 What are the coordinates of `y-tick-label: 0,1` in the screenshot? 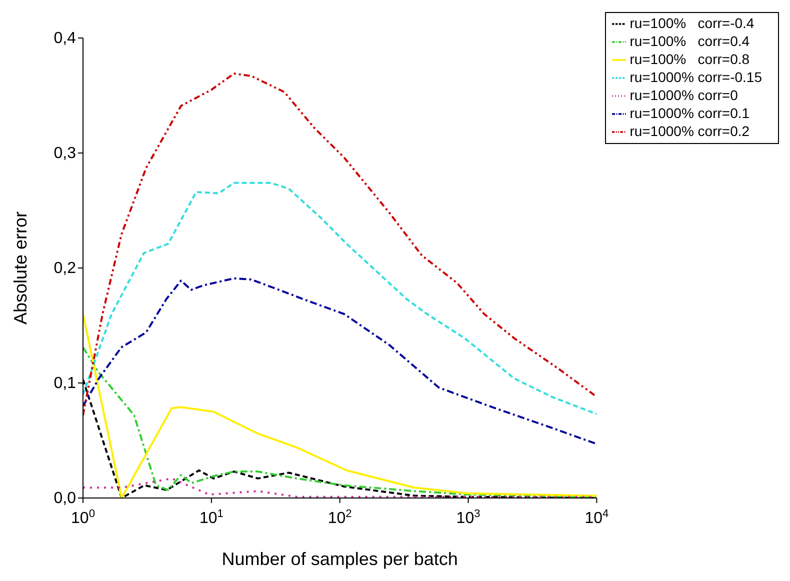 It's located at (65, 383).